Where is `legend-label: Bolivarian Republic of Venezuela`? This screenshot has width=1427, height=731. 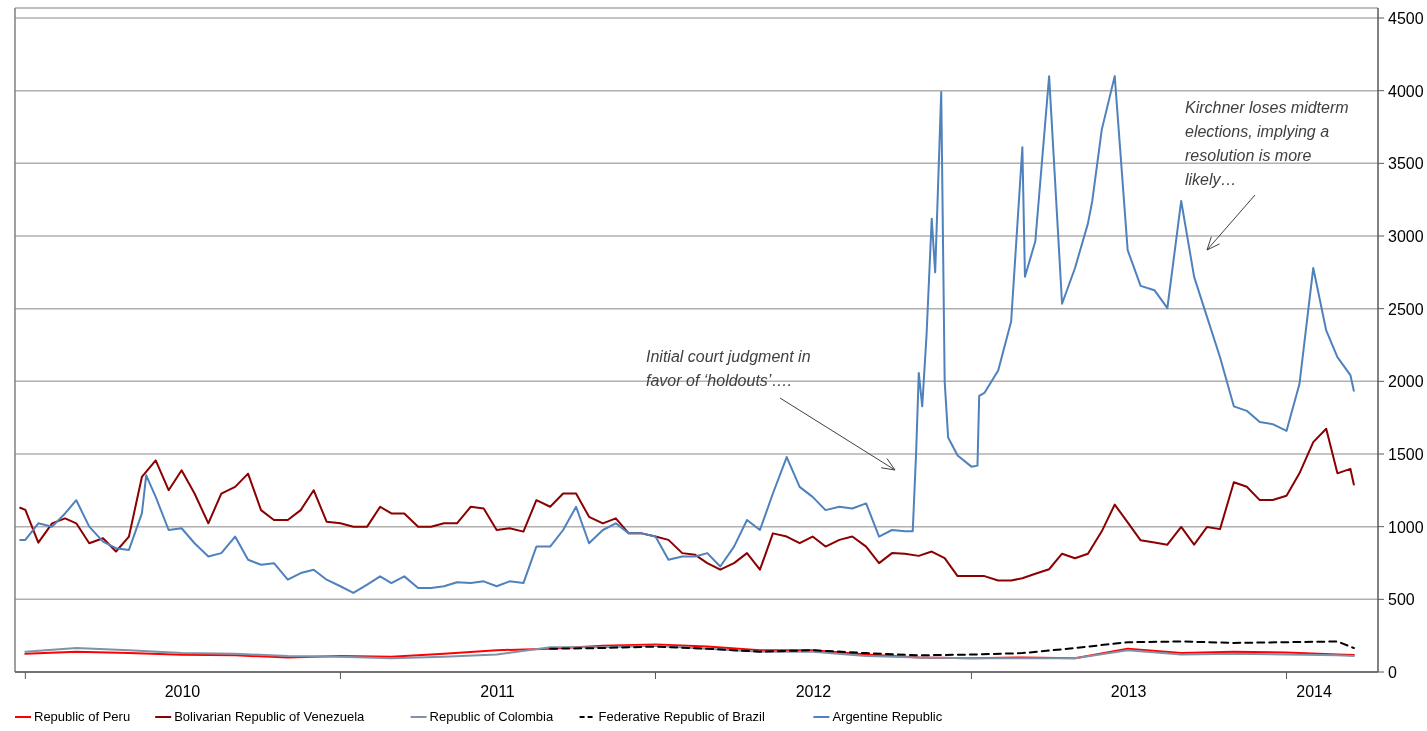 legend-label: Bolivarian Republic of Venezuela is located at coordinates (270, 716).